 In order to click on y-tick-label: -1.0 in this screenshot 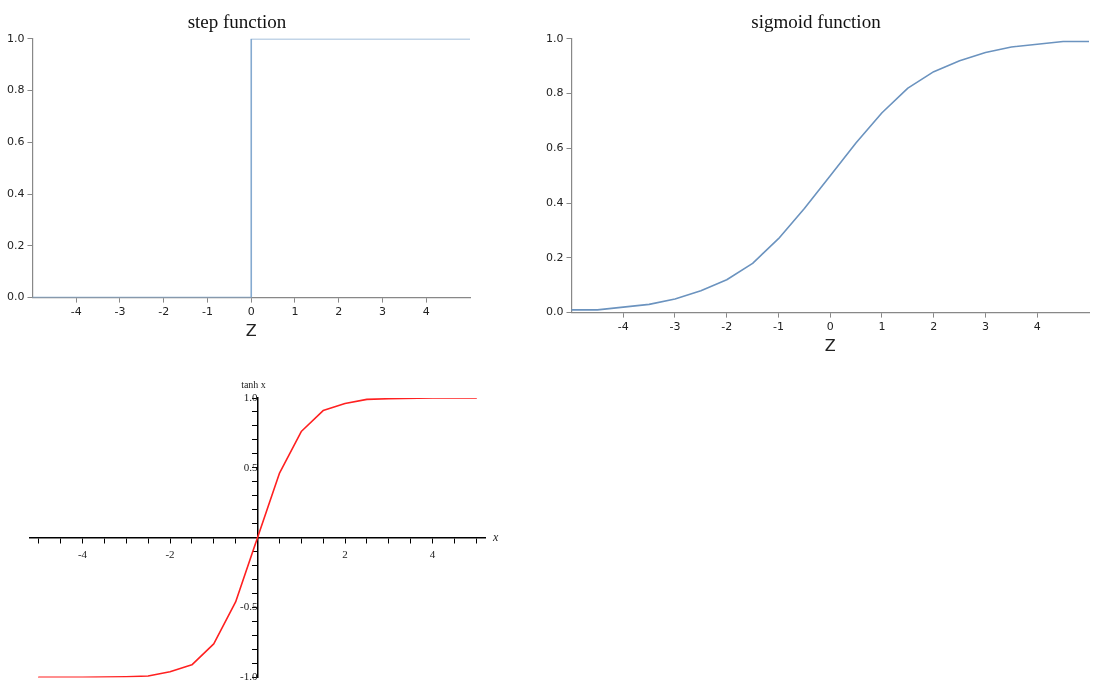, I will do `click(249, 676)`.